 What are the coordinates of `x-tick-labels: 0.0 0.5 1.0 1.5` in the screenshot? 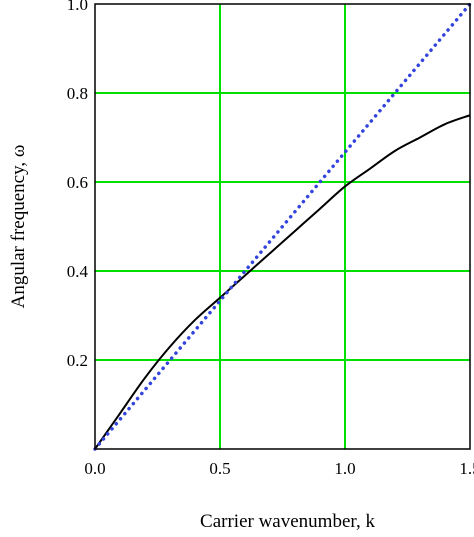 It's located at (279, 468).